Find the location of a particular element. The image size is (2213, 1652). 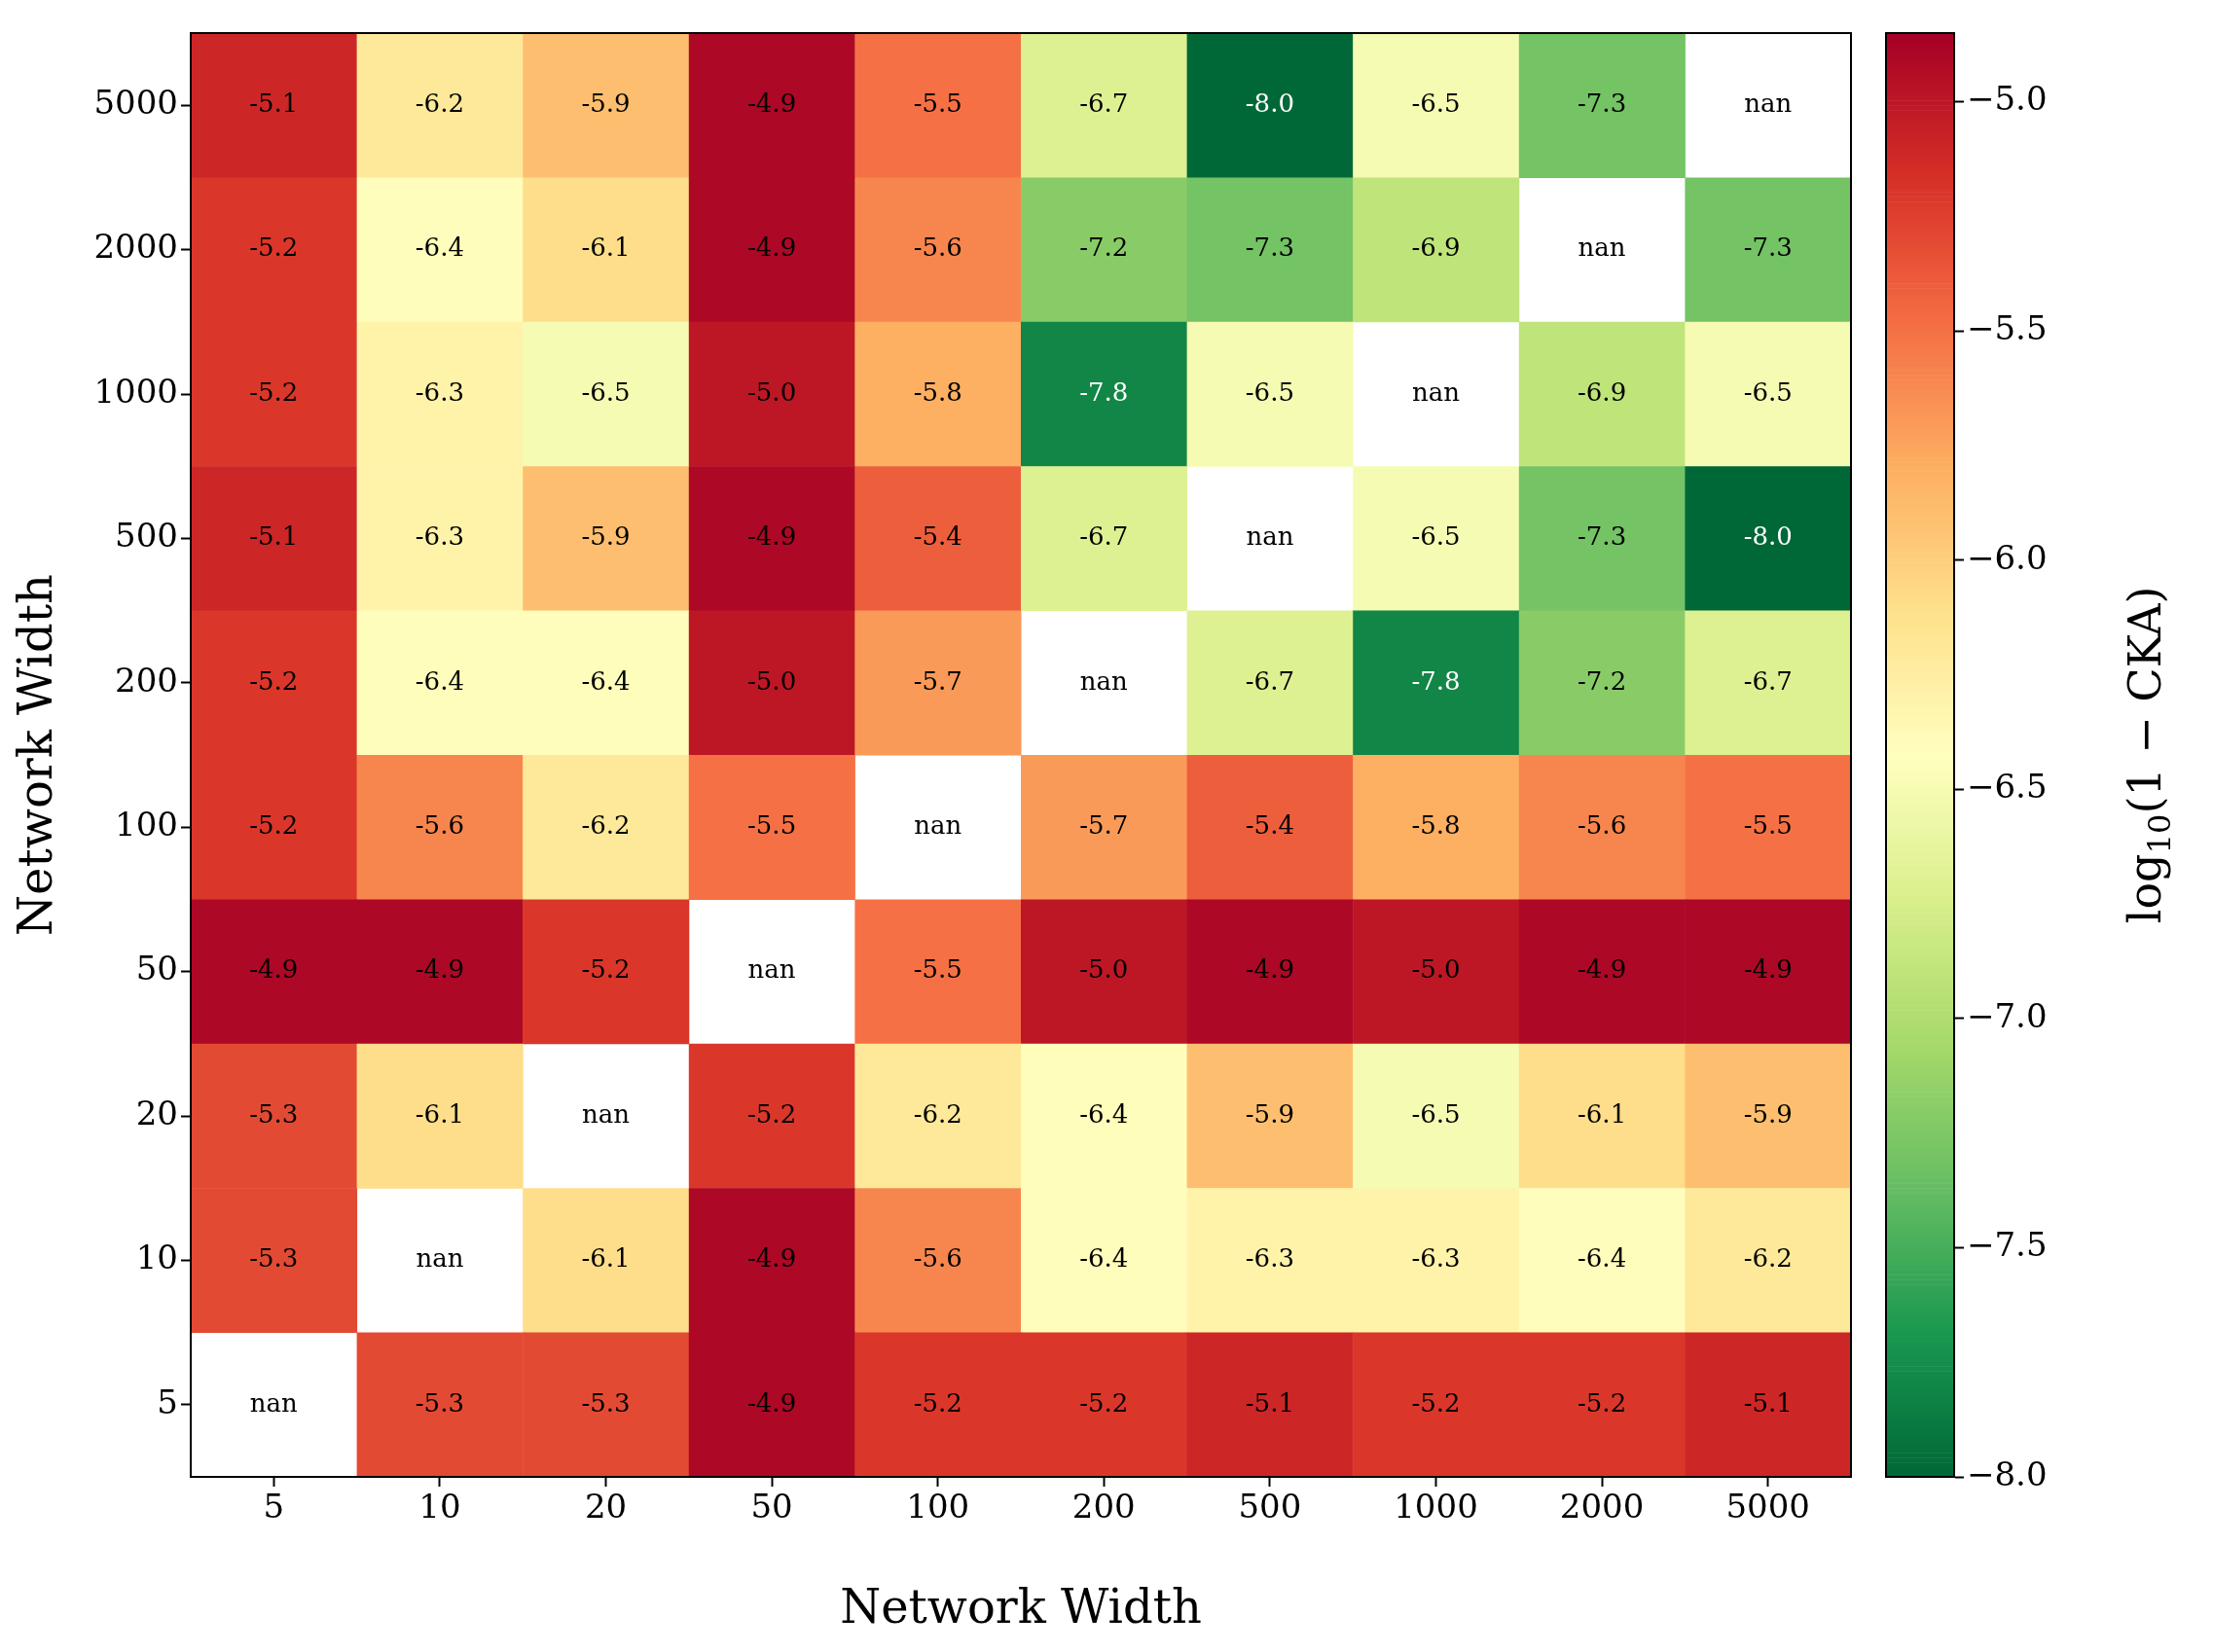

x-tick-label: 200 is located at coordinates (1103, 1506).